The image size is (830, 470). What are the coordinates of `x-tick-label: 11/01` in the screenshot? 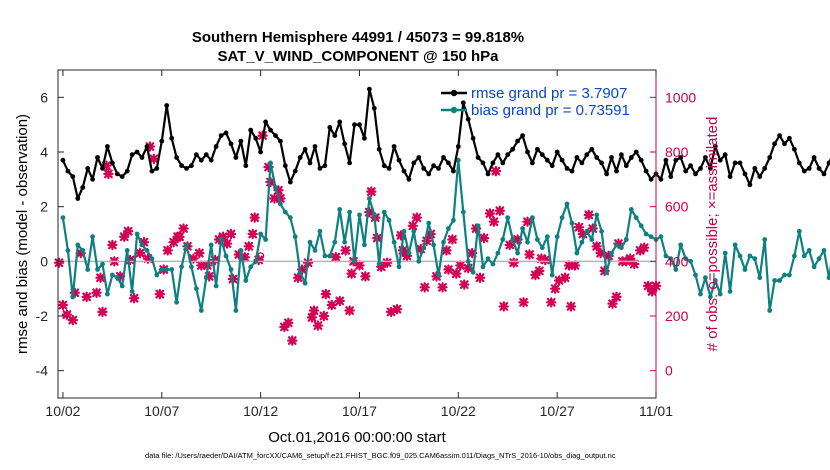 It's located at (656, 411).